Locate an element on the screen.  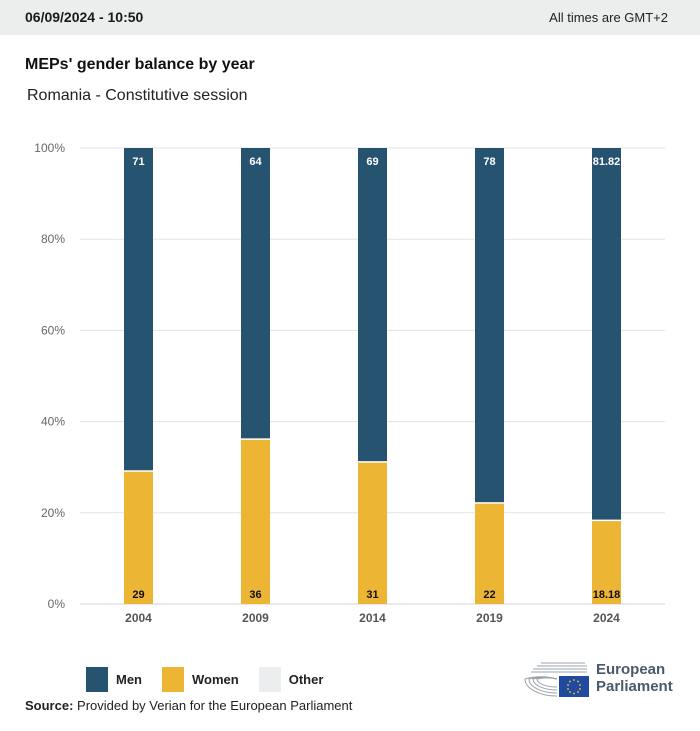
y-tick-label: 100% is located at coordinates (49, 148).